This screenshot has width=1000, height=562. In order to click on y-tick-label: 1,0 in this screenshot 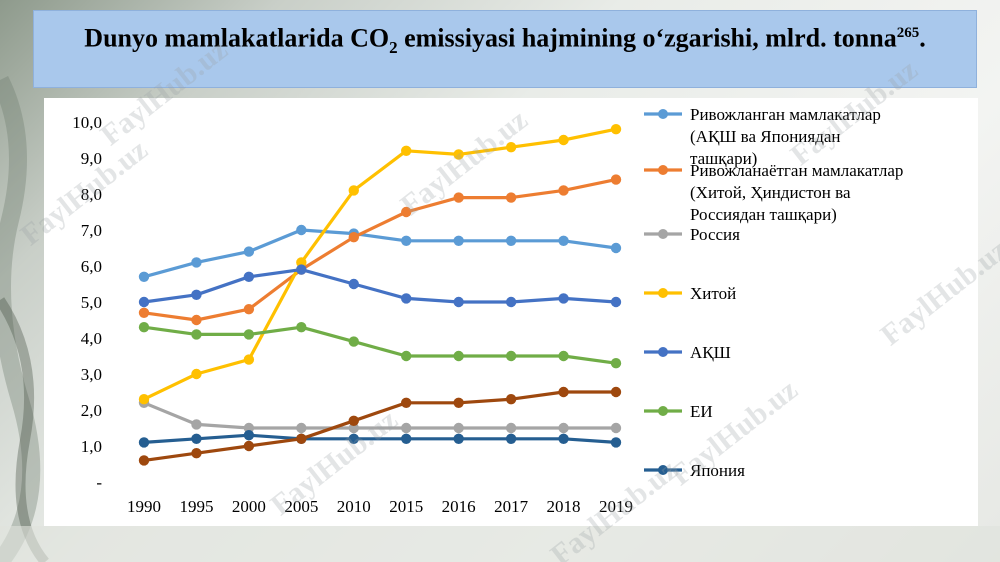, I will do `click(91, 446)`.